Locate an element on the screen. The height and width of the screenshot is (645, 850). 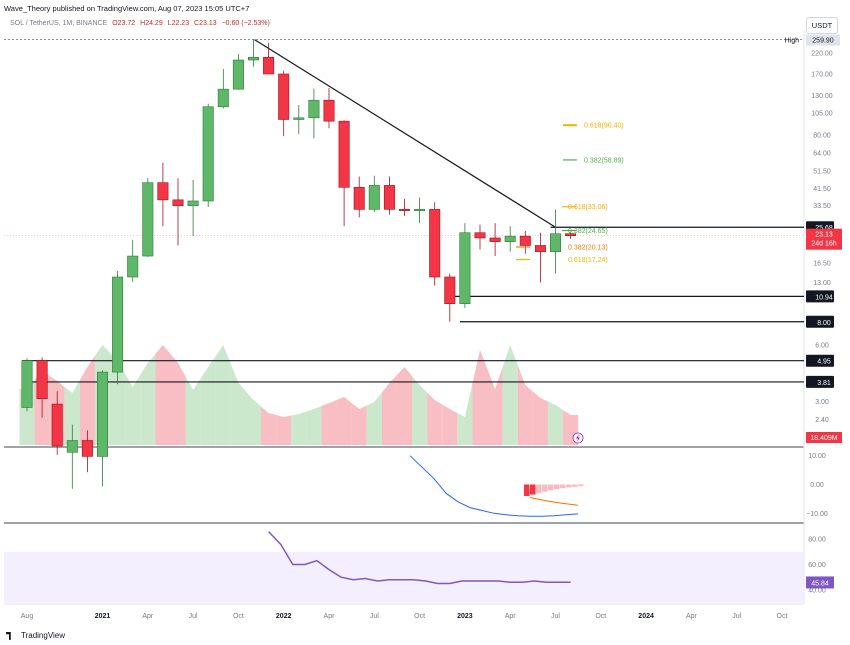
price-tick-label: 2.40 is located at coordinates (822, 420).